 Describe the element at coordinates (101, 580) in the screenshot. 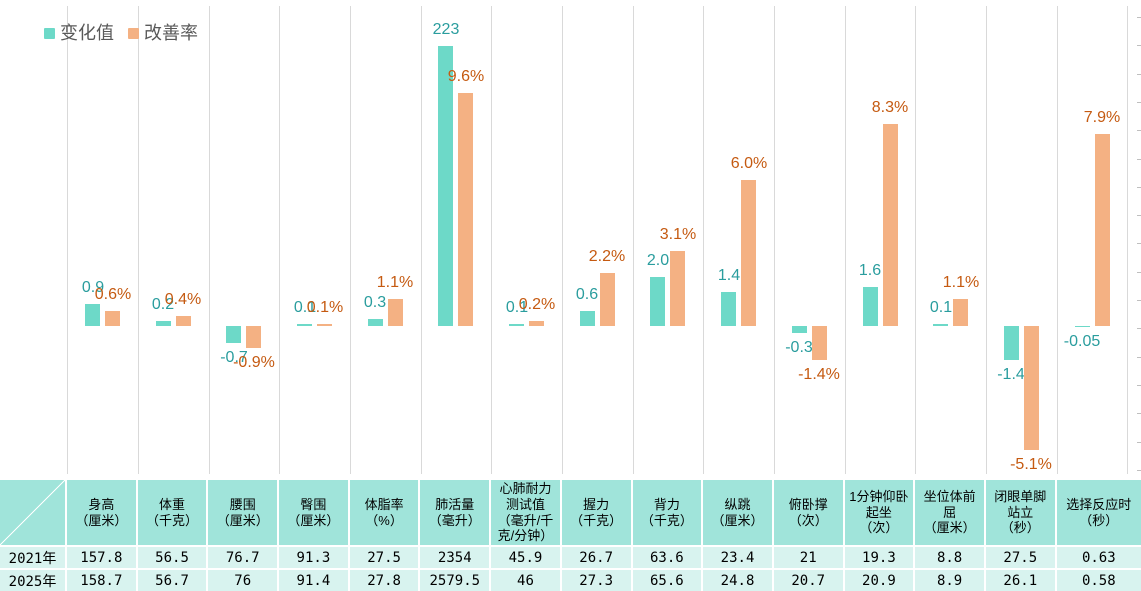

I see `value-cell: 158.7` at that location.